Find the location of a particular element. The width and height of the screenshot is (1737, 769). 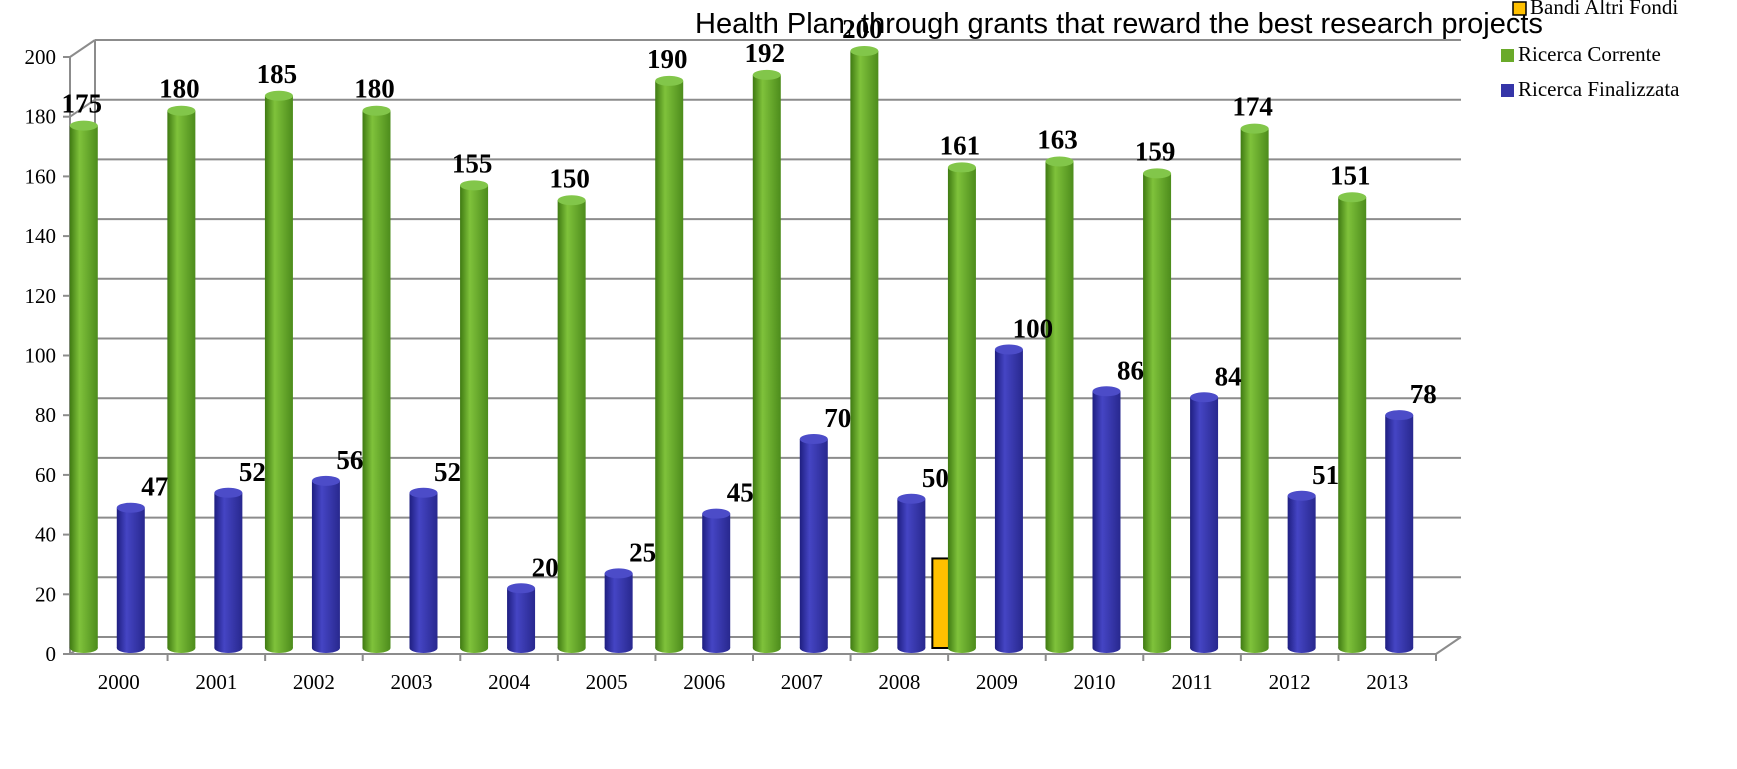

x-tick-label: 2010 is located at coordinates (1095, 682).